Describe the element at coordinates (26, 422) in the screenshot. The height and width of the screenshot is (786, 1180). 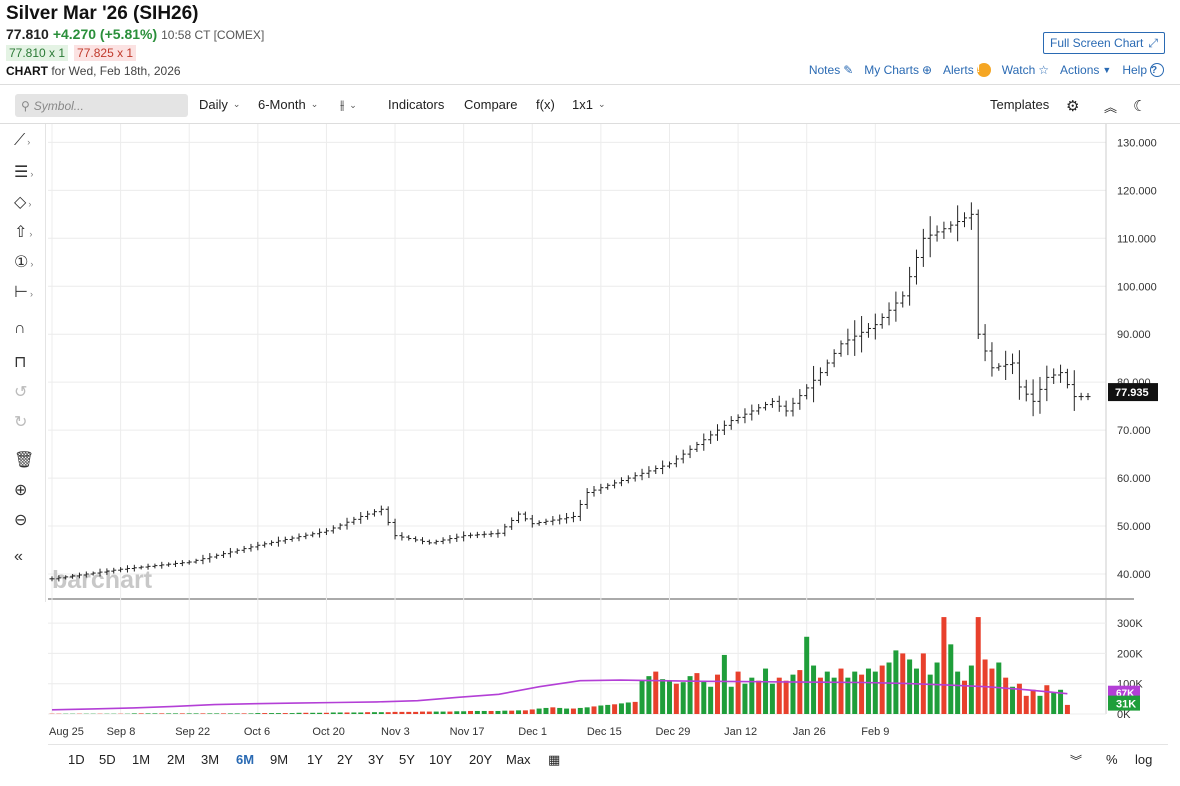
I see `redo-button: ↻` at that location.